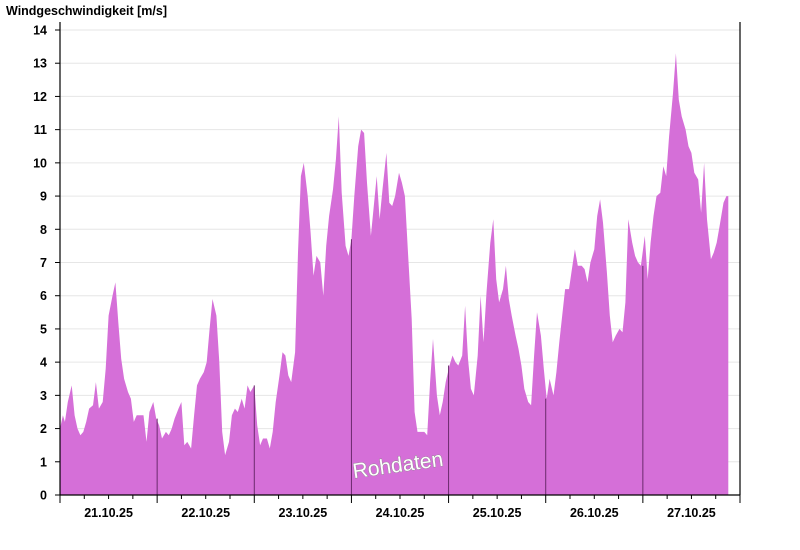 Image resolution: width=800 pixels, height=550 pixels. Describe the element at coordinates (40, 31) in the screenshot. I see `y-tick-label-14: 14` at that location.